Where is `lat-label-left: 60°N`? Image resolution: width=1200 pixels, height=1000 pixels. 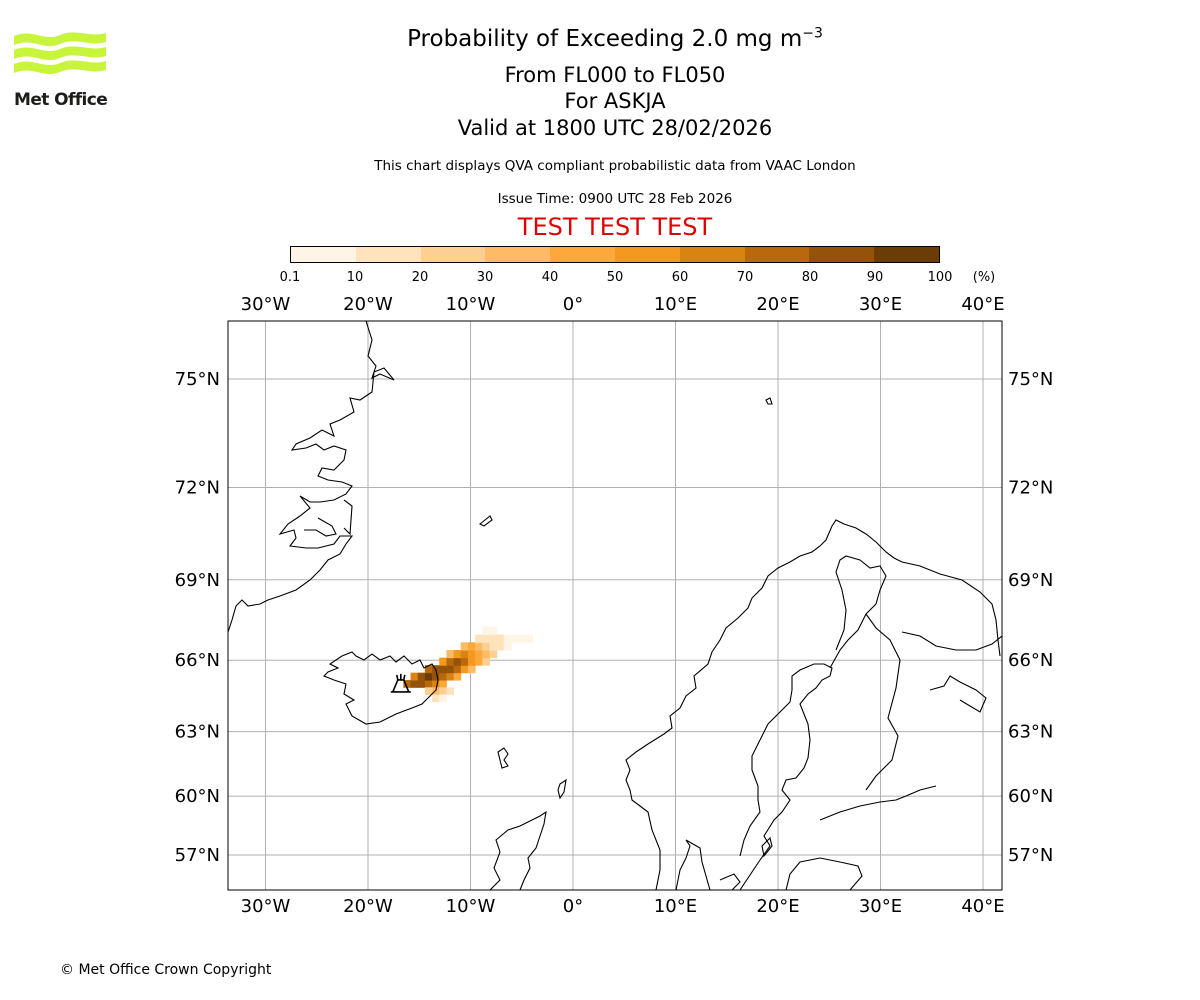 lat-label-left: 60°N is located at coordinates (197, 796).